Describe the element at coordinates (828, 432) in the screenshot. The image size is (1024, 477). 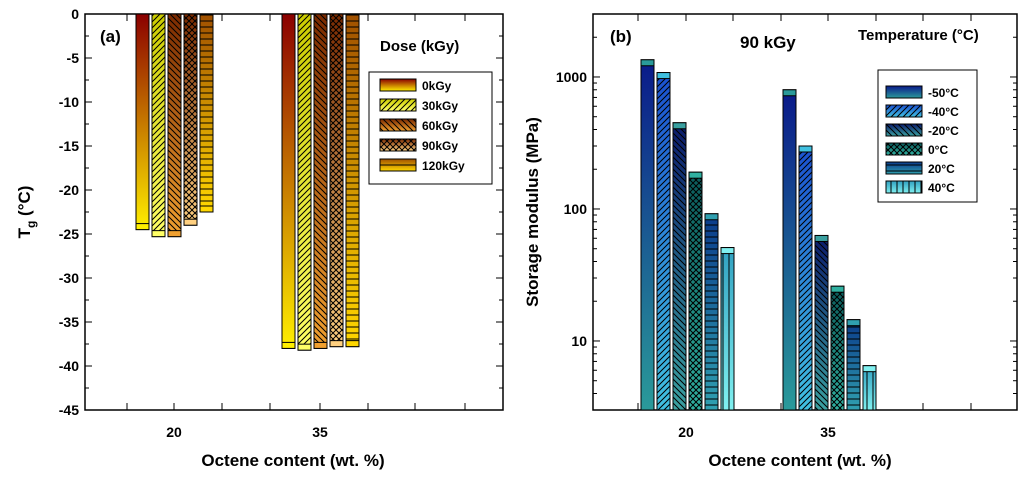
I see `x-tick-label-35: 35` at that location.